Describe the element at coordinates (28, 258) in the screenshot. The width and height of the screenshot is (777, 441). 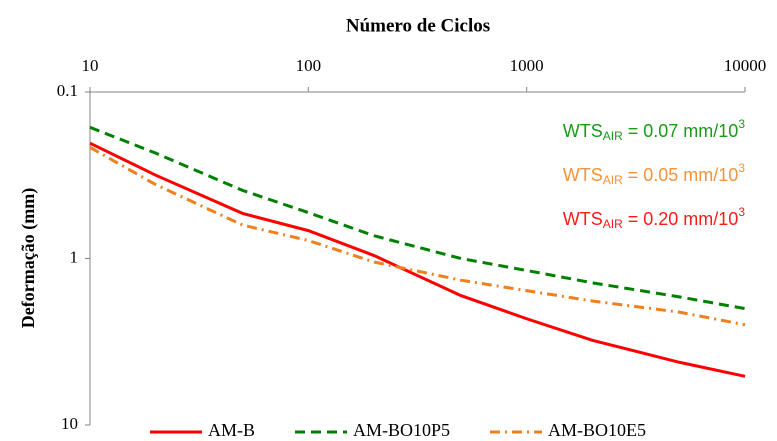
I see `y-axis-title: Deformação (mm)` at that location.